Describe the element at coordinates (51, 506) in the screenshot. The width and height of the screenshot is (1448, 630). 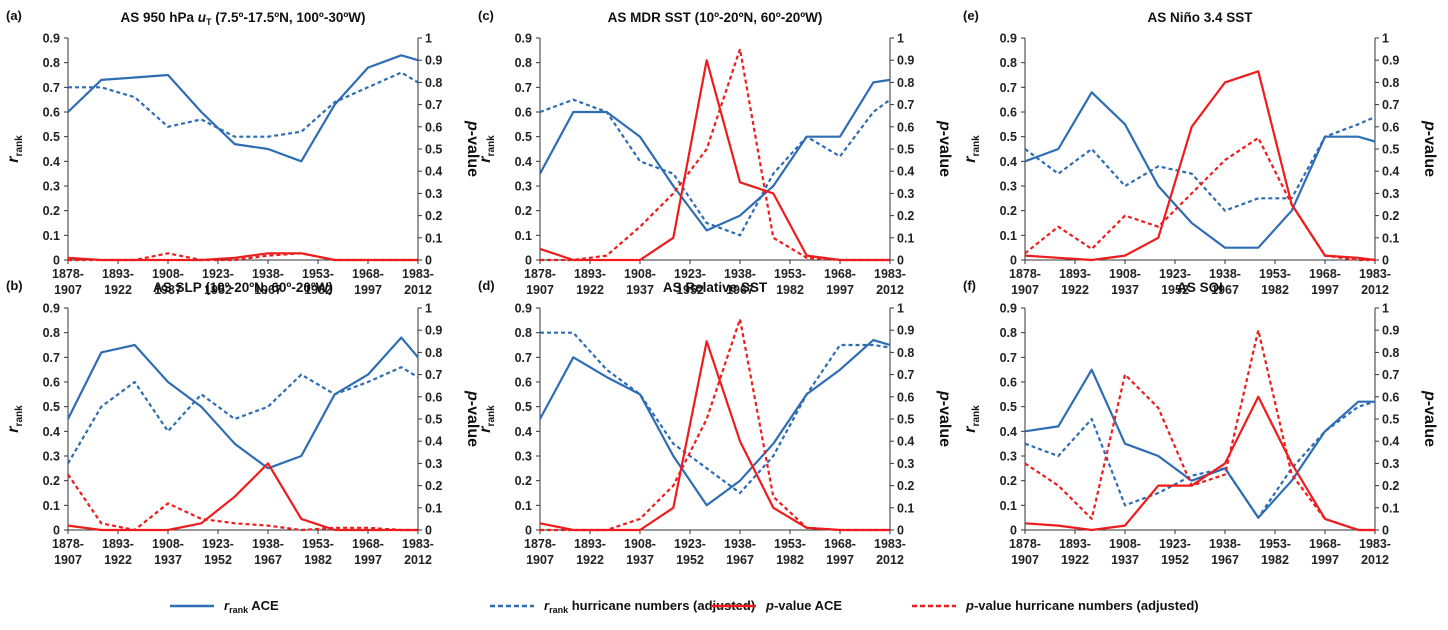
I see `left-tick-label: 0.1` at that location.